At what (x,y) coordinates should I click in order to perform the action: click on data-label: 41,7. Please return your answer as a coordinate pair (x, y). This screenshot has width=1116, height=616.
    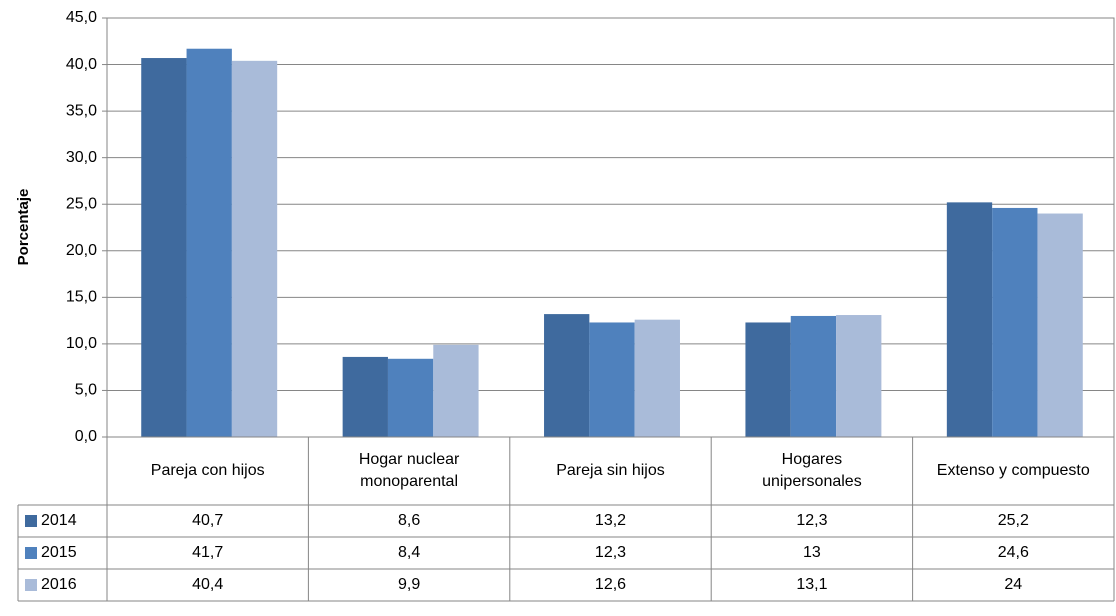
    Looking at the image, I should click on (207, 552).